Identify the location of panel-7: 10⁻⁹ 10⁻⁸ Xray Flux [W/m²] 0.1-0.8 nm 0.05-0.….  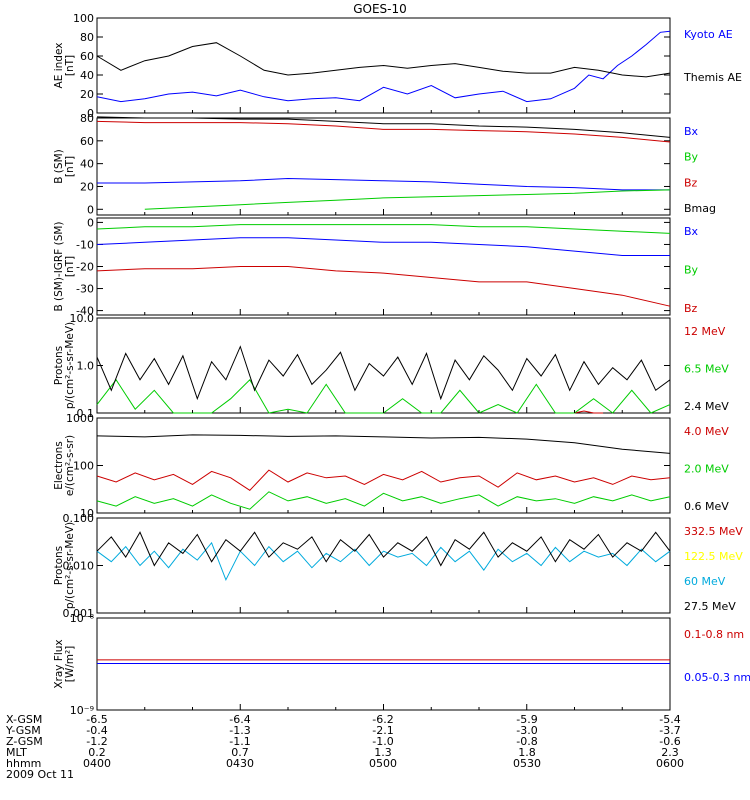
(401, 664).